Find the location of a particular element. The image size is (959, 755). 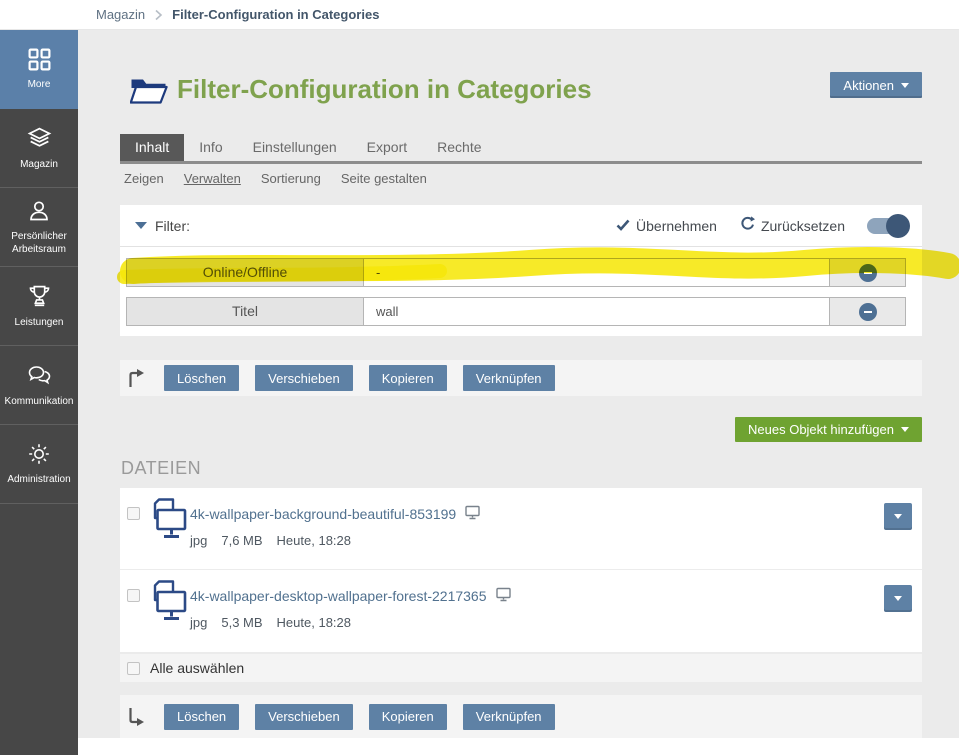

triangle-down-icon is located at coordinates (141, 225).